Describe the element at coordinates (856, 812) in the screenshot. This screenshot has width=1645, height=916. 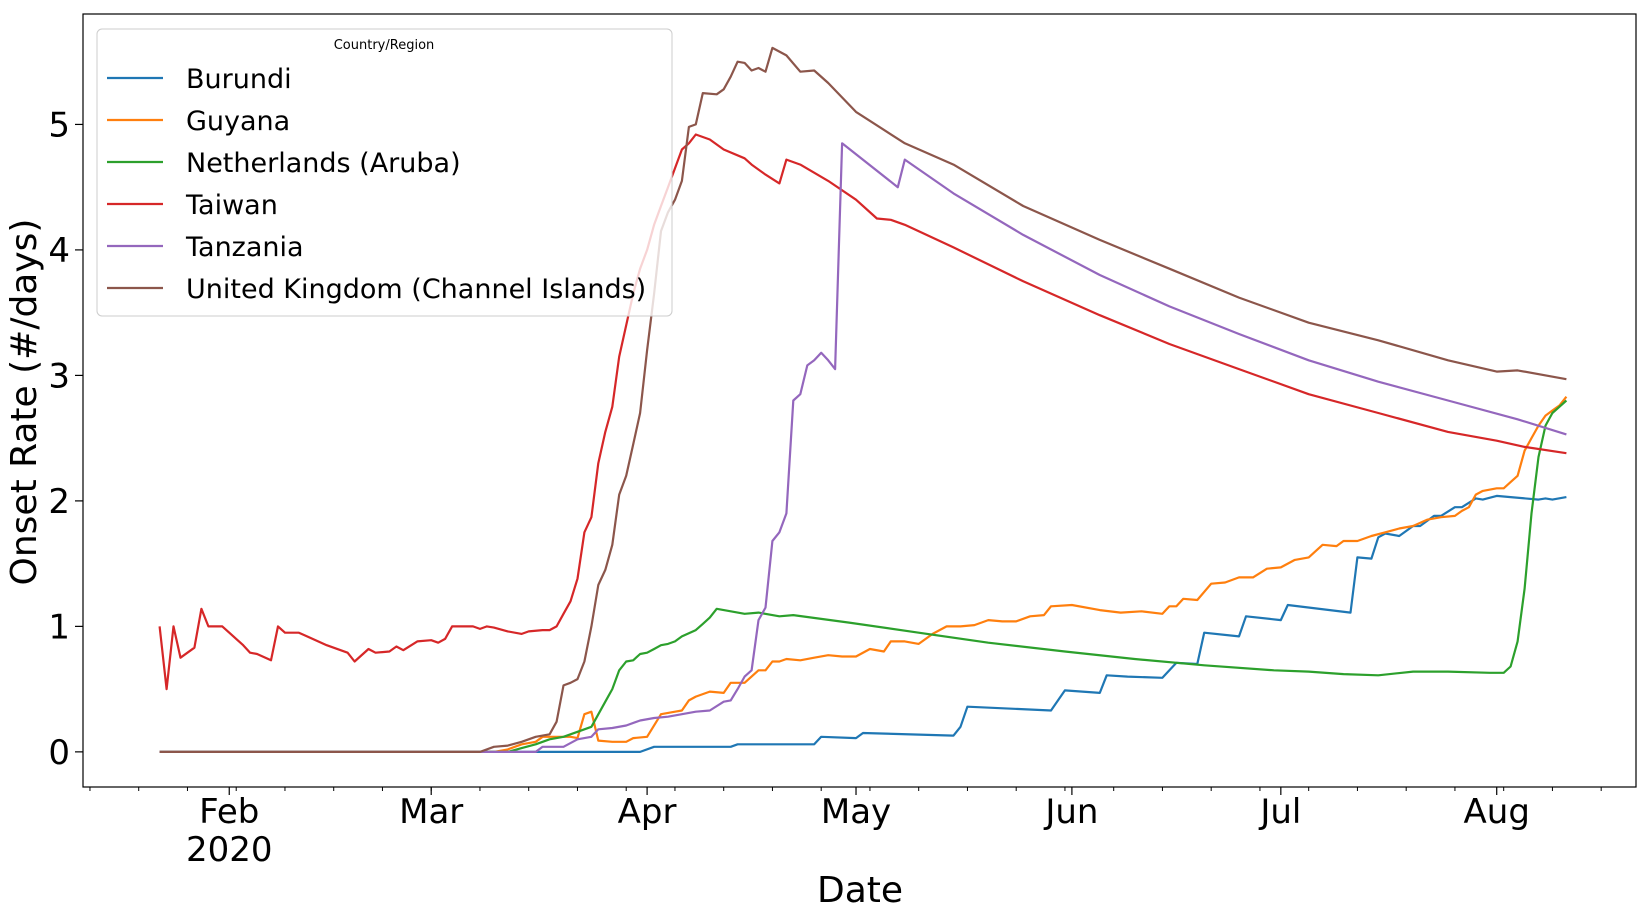
I see `x-tick-label: May` at that location.